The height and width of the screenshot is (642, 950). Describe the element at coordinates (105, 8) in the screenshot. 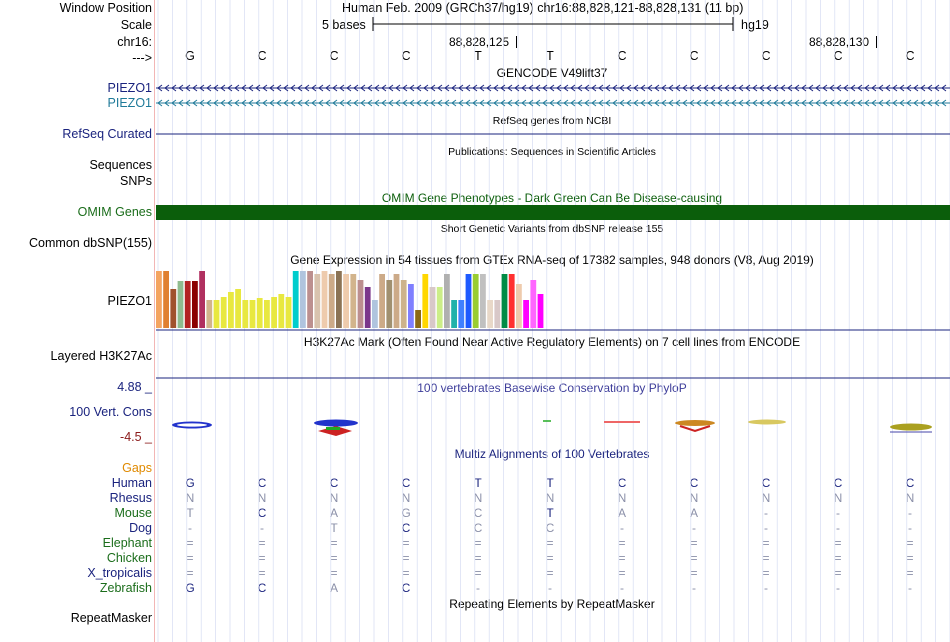

I see `window-position-label: Window Position` at that location.